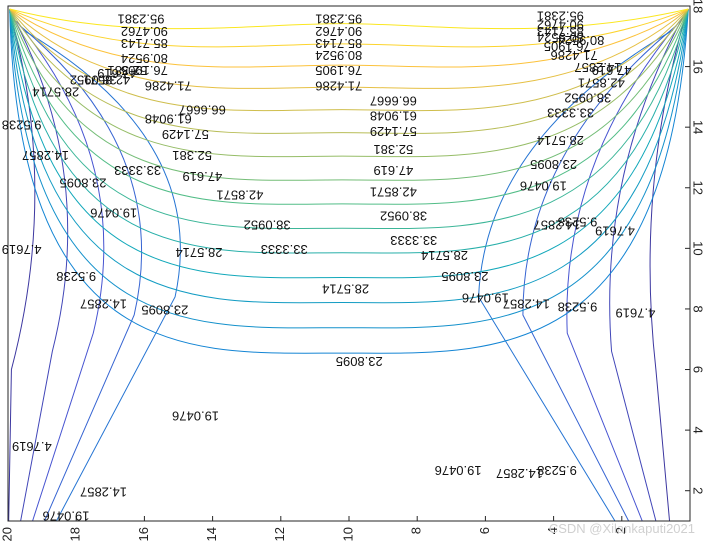 This screenshot has width=711, height=544. I want to click on watermark: CSDN @Xilankaputi2021, so click(621, 528).